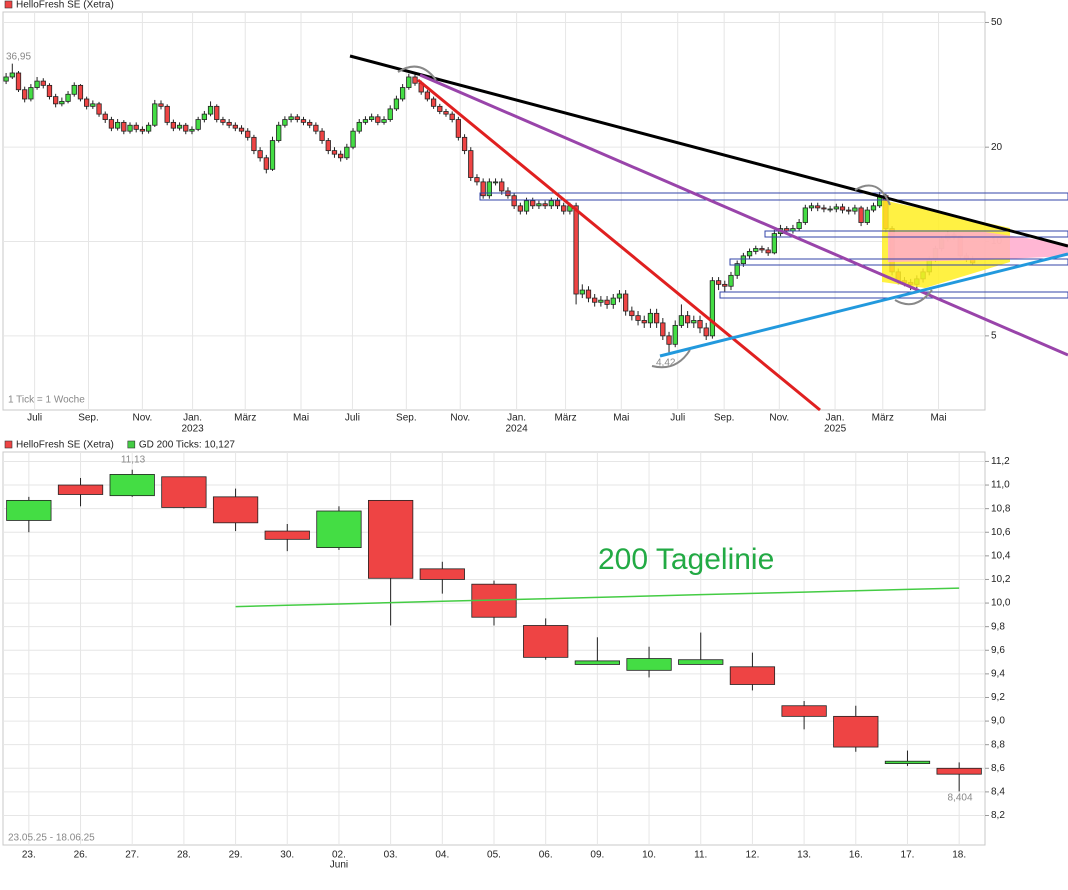 The height and width of the screenshot is (890, 1068). What do you see at coordinates (649, 855) in the screenshot?
I see `x-tick-label: 10.` at bounding box center [649, 855].